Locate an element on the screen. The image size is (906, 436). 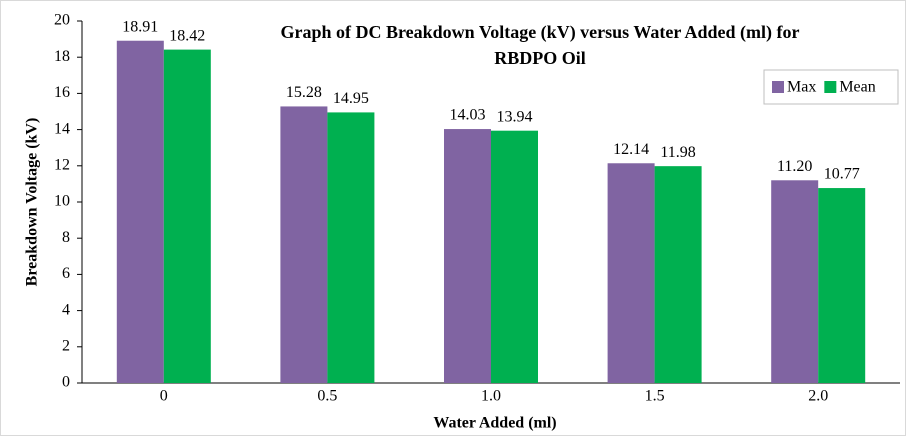
y-tick-label: 12 is located at coordinates (62, 164).